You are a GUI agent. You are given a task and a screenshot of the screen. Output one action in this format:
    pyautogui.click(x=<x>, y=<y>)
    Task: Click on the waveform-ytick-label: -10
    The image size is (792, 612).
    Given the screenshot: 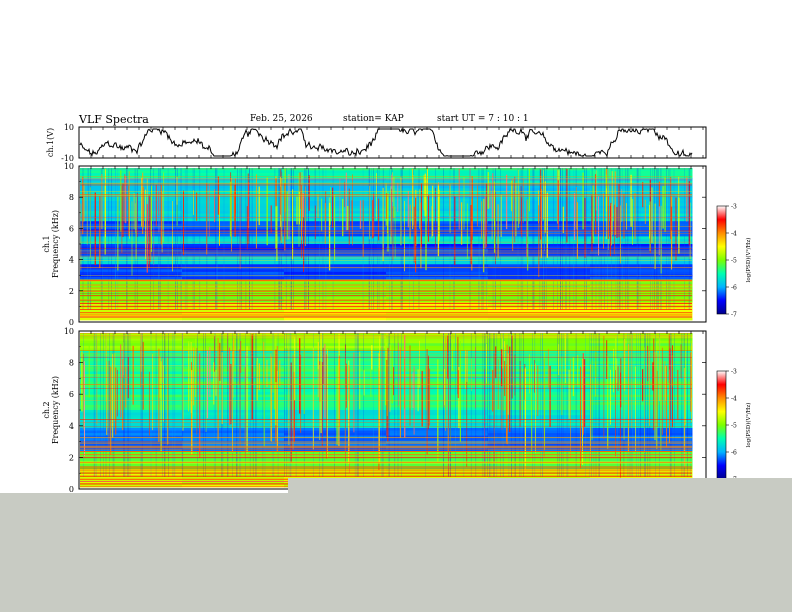 What is the action you would take?
    pyautogui.click(x=67, y=158)
    